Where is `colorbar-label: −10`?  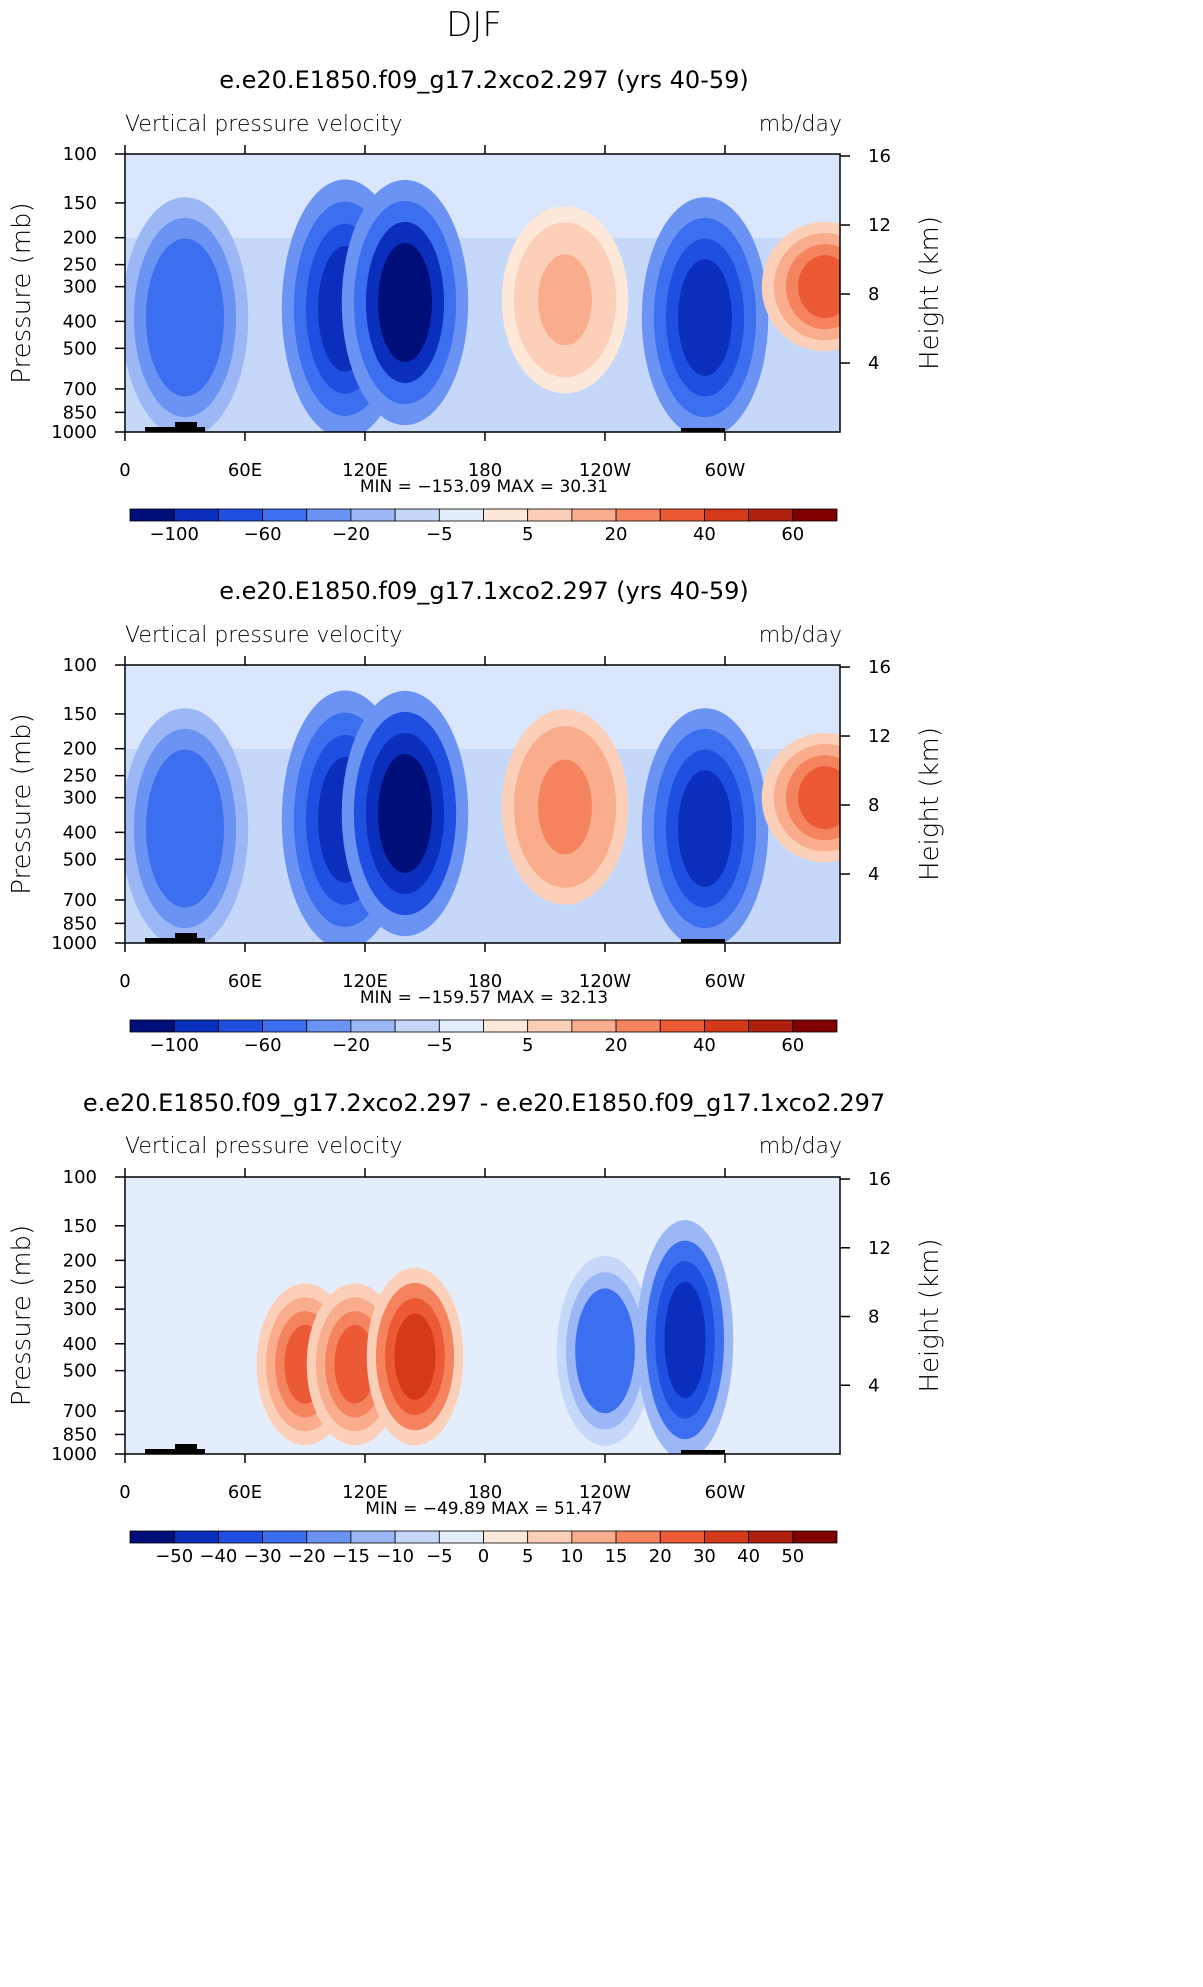
colorbar-label: −10 is located at coordinates (395, 1556).